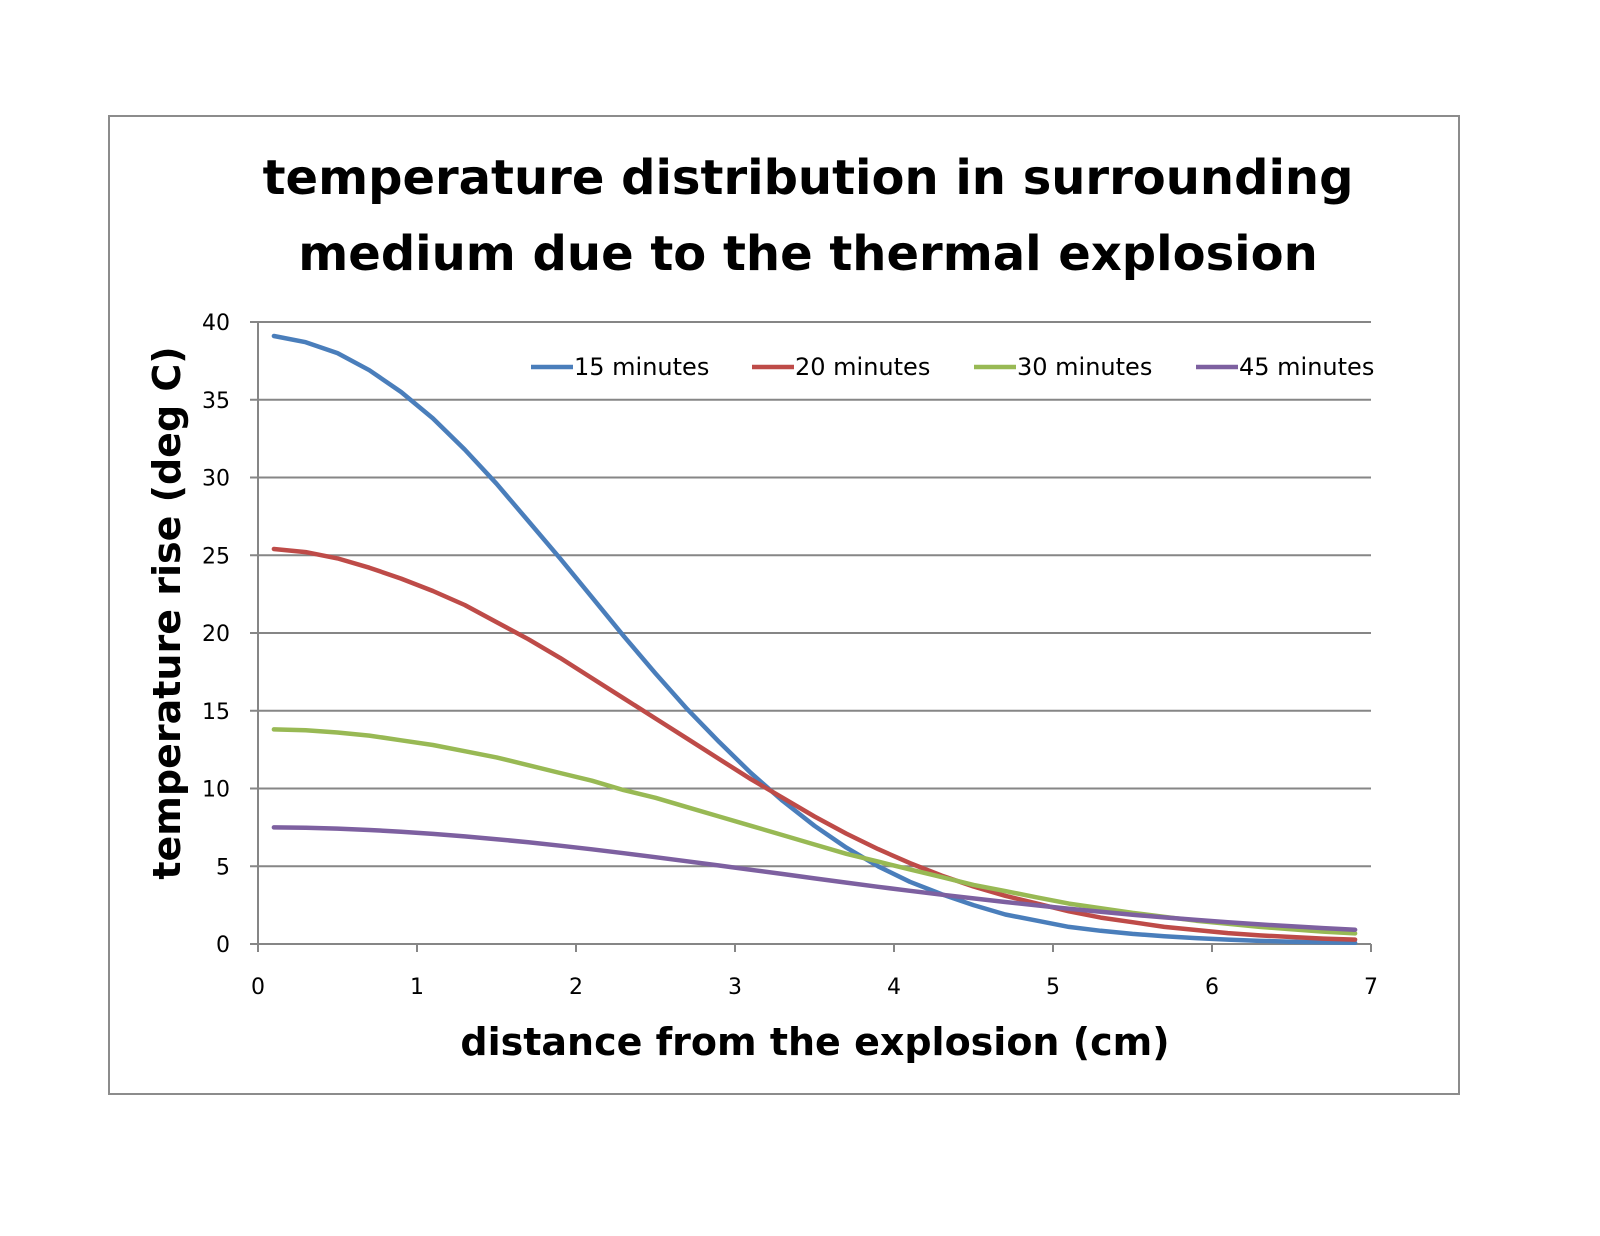  What do you see at coordinates (167, 612) in the screenshot?
I see `y-axis-label: temperature rise (deg C)` at bounding box center [167, 612].